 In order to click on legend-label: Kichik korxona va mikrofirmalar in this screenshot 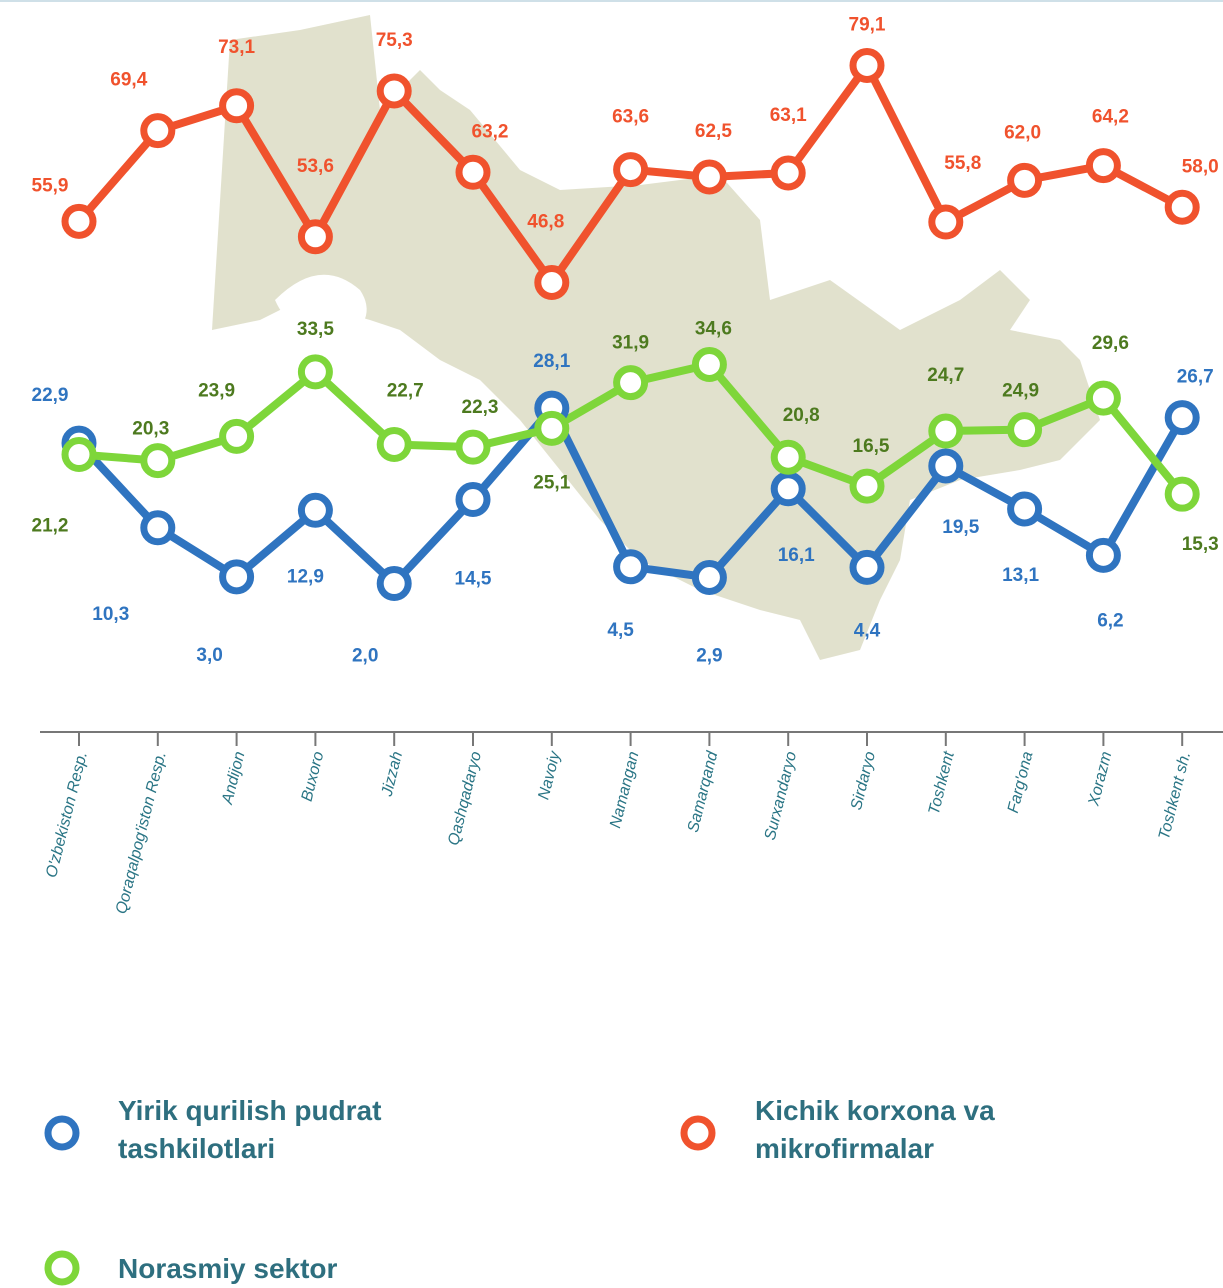, I will do `click(875, 1129)`.